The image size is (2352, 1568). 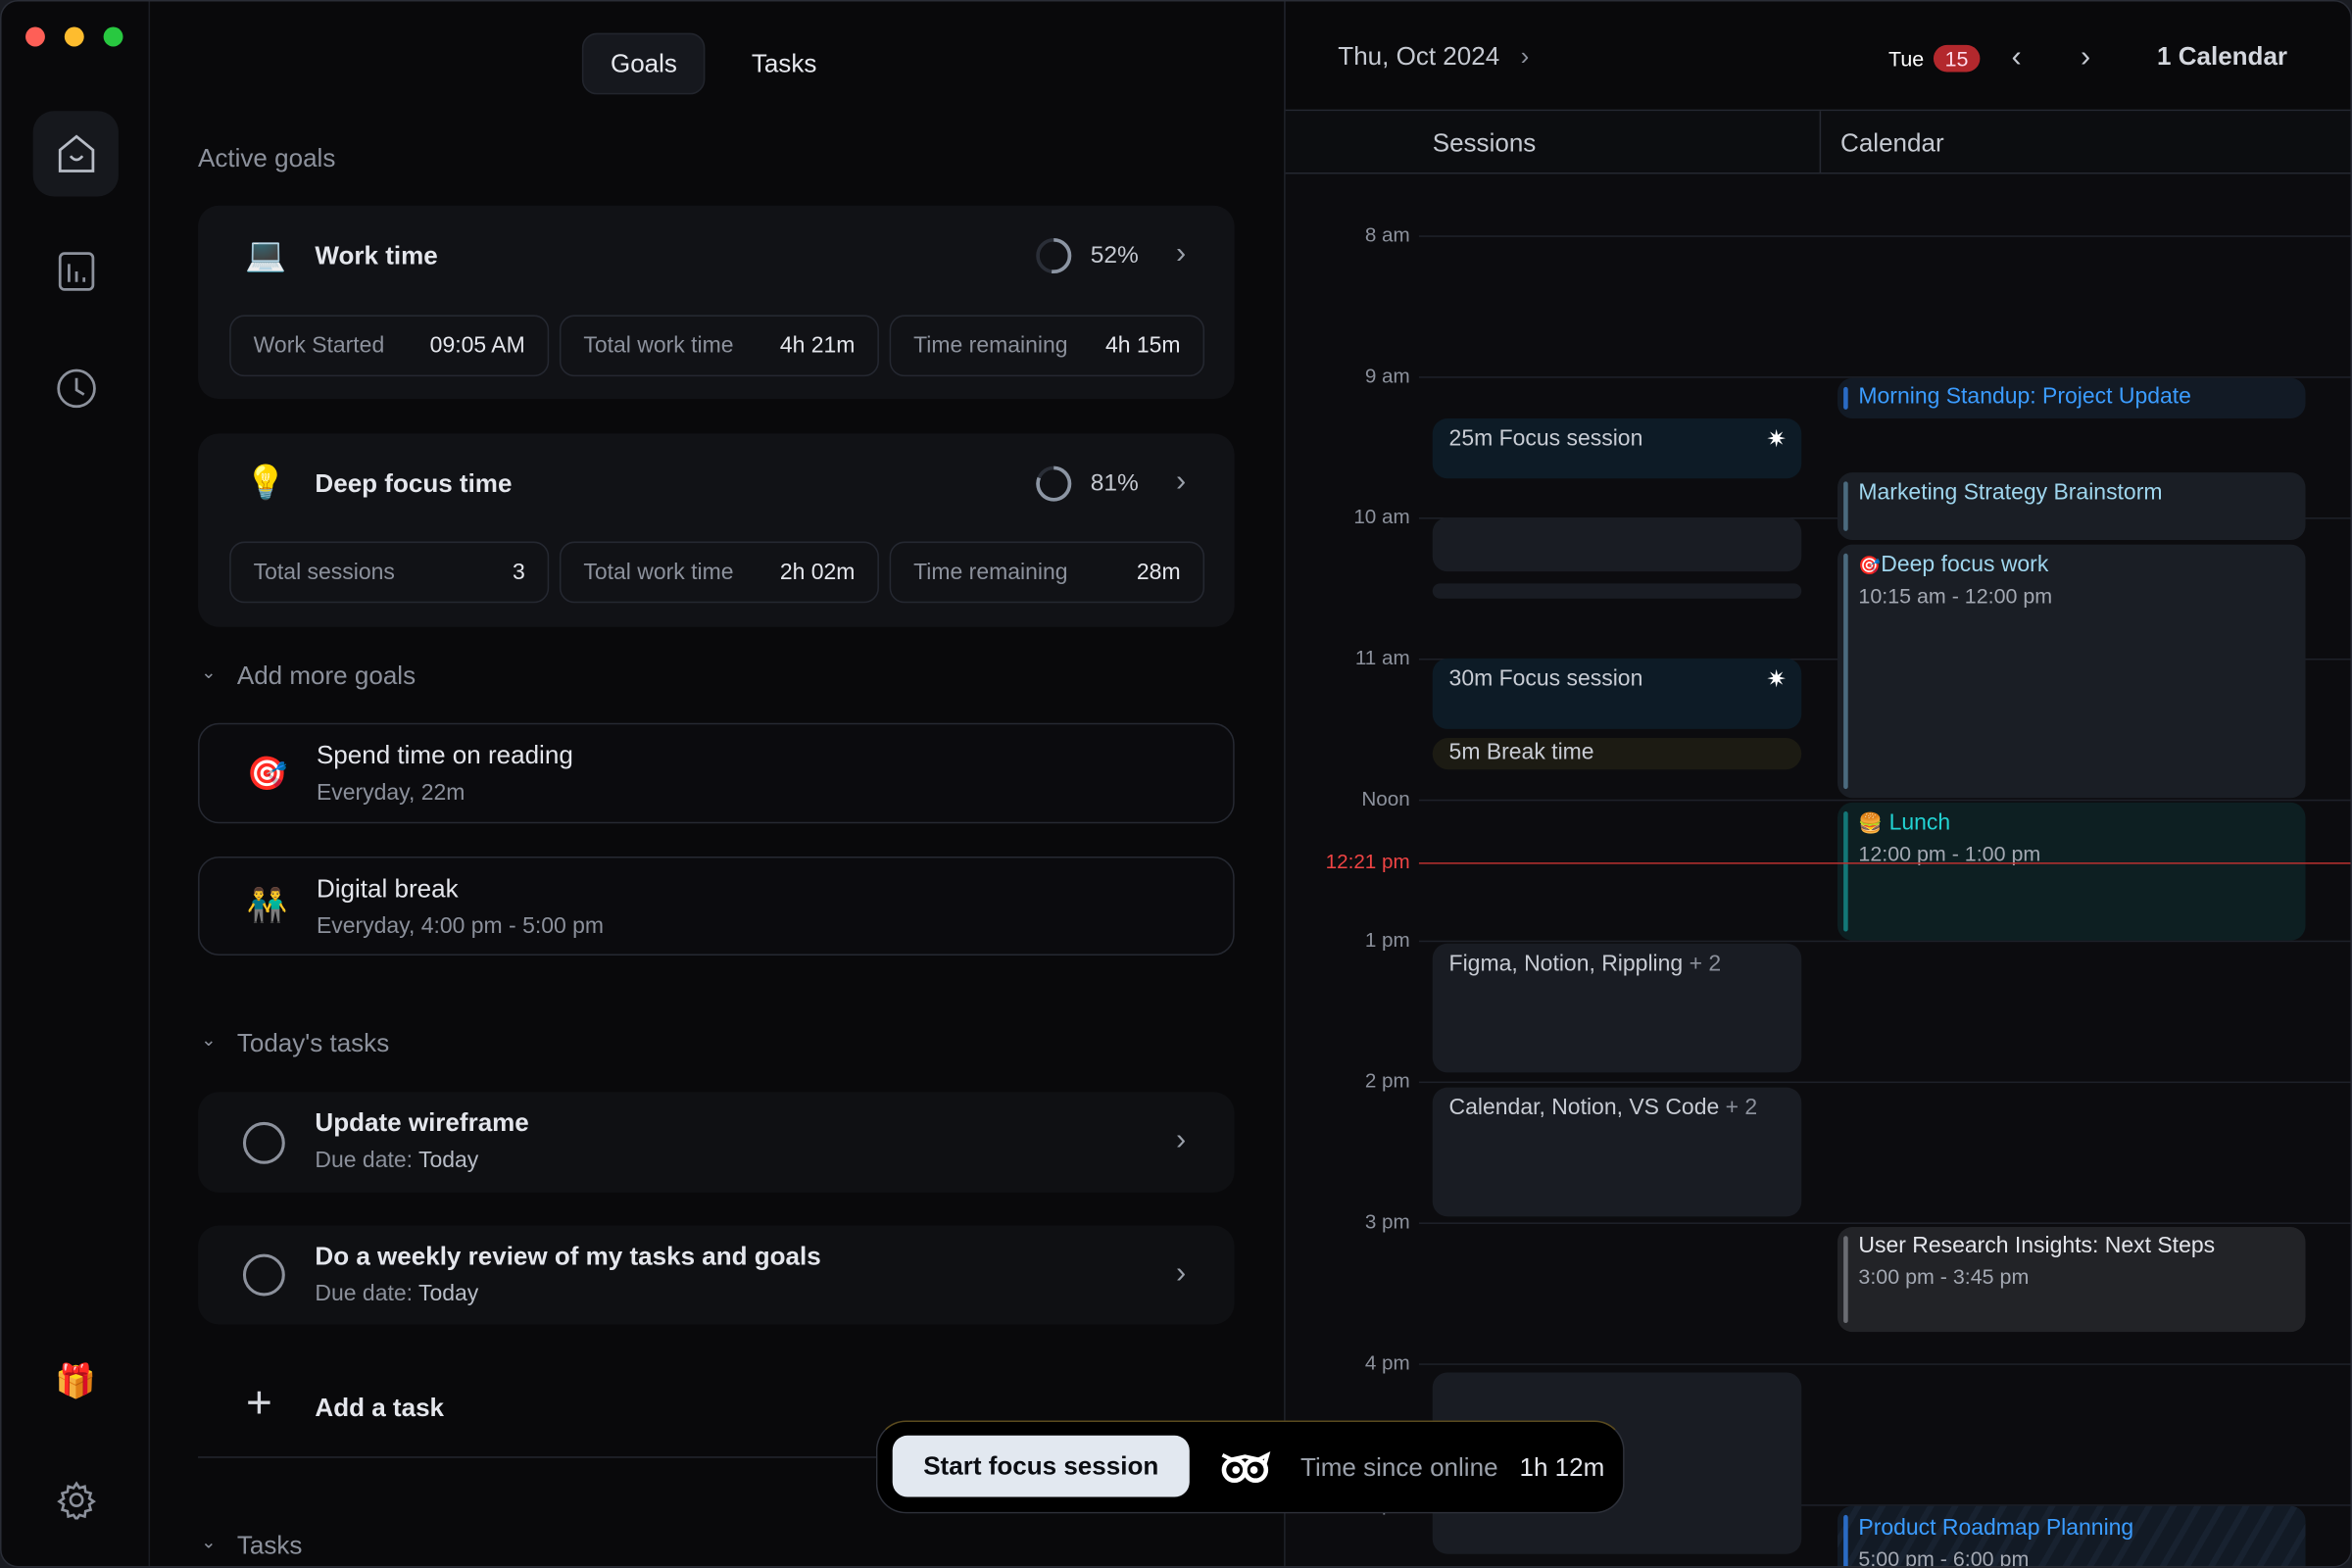 What do you see at coordinates (1114, 483) in the screenshot?
I see `progress-percent: 81%` at bounding box center [1114, 483].